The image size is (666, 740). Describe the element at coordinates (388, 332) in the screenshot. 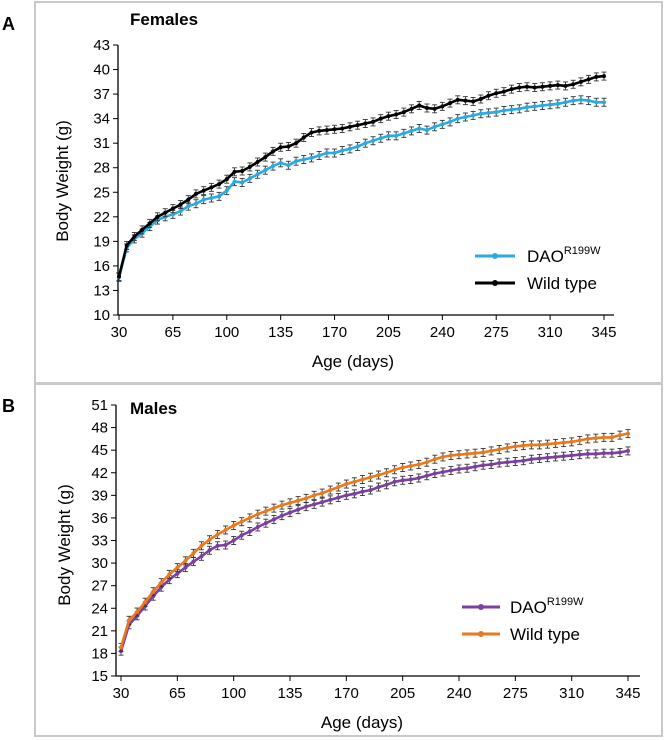

I see `panel-a-x-tick-label: 205` at that location.